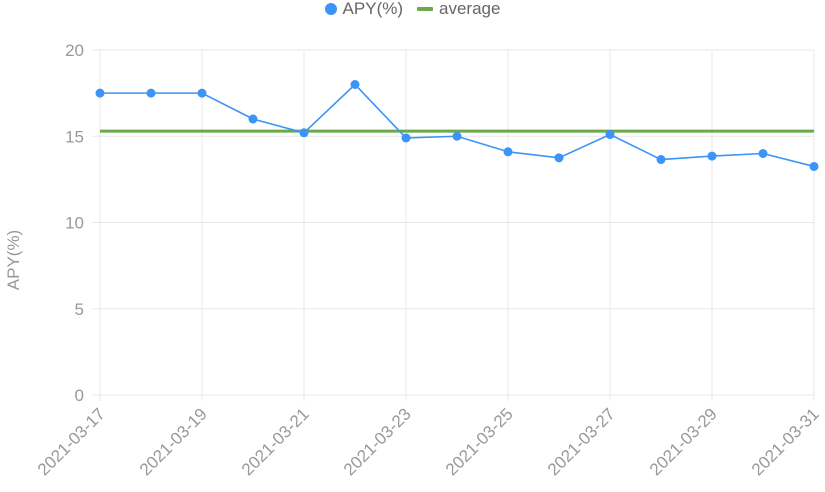 The image size is (825, 492). I want to click on x-tick-label: 2021-03-29, so click(683, 441).